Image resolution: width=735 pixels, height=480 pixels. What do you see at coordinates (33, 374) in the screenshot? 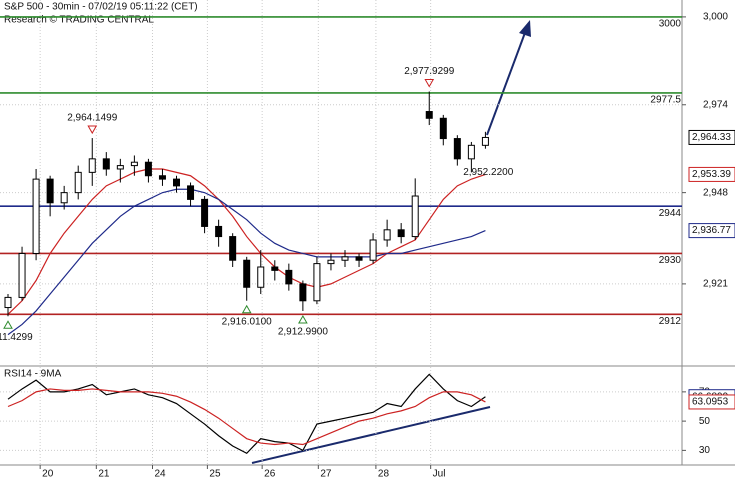
I see `rsi-title: RSI14 - 9MA` at bounding box center [33, 374].